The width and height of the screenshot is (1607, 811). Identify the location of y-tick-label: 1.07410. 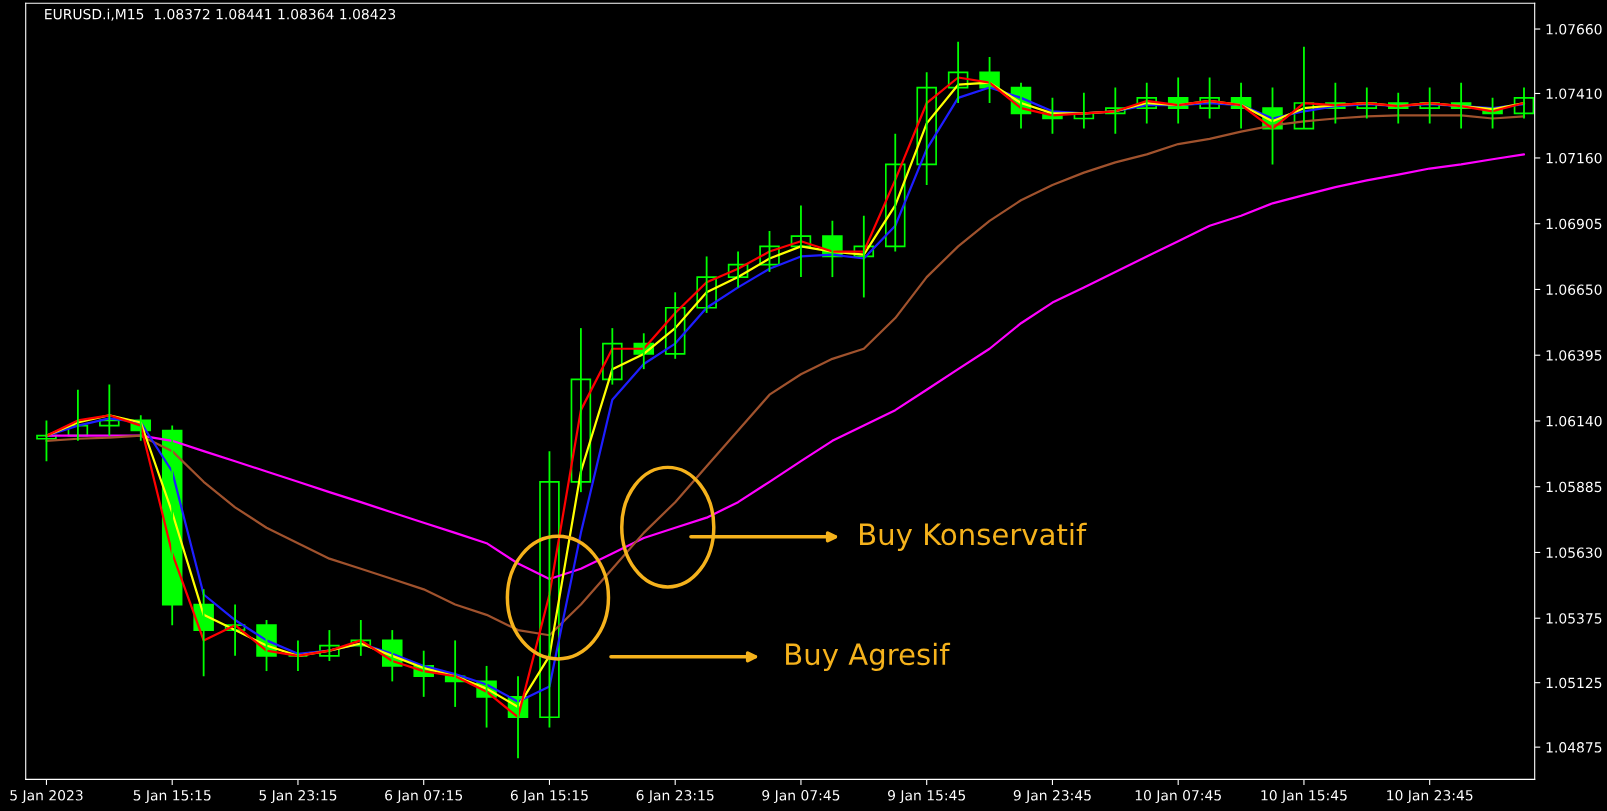
(1574, 93).